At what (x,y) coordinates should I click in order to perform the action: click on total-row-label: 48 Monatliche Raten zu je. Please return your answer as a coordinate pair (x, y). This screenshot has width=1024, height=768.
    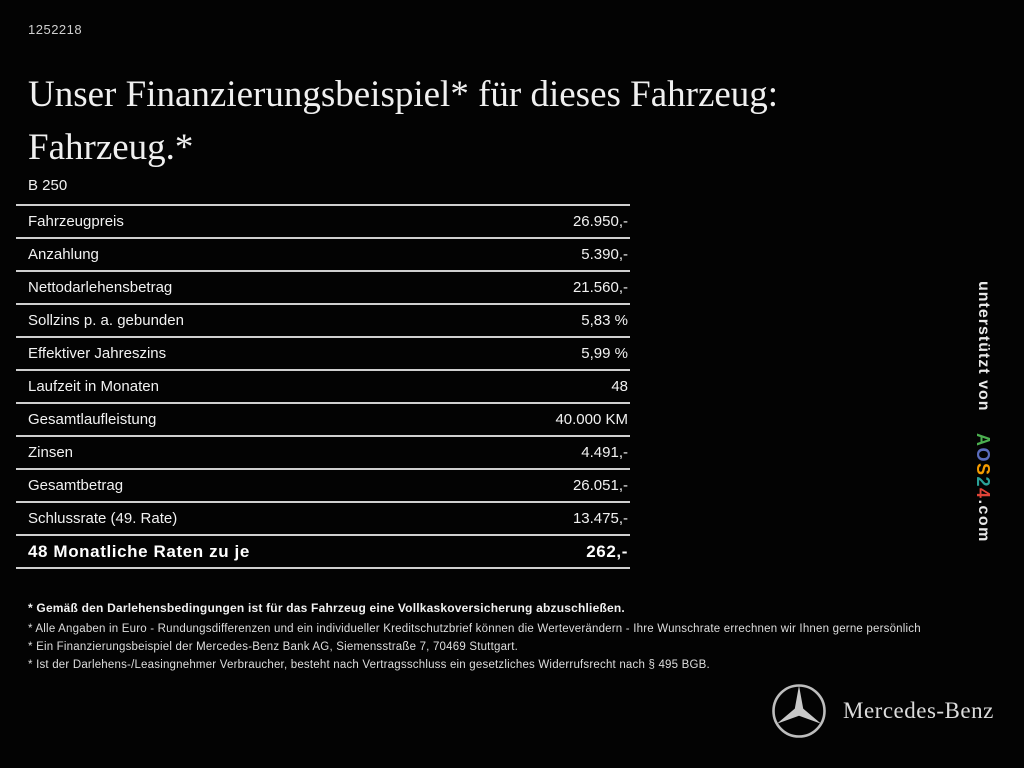
    Looking at the image, I should click on (139, 551).